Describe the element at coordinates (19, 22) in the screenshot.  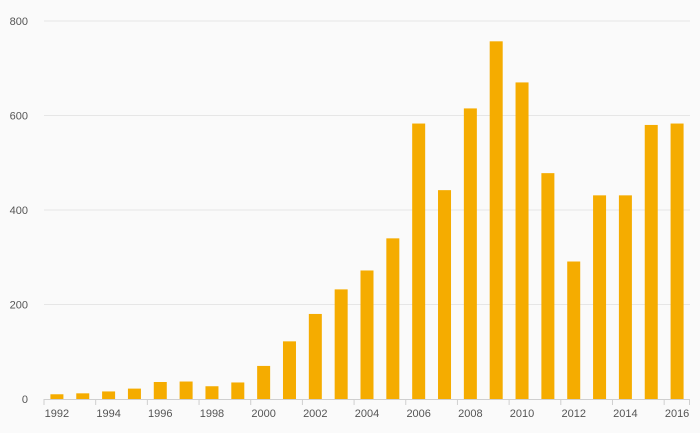
I see `y-tick-label: 800` at that location.